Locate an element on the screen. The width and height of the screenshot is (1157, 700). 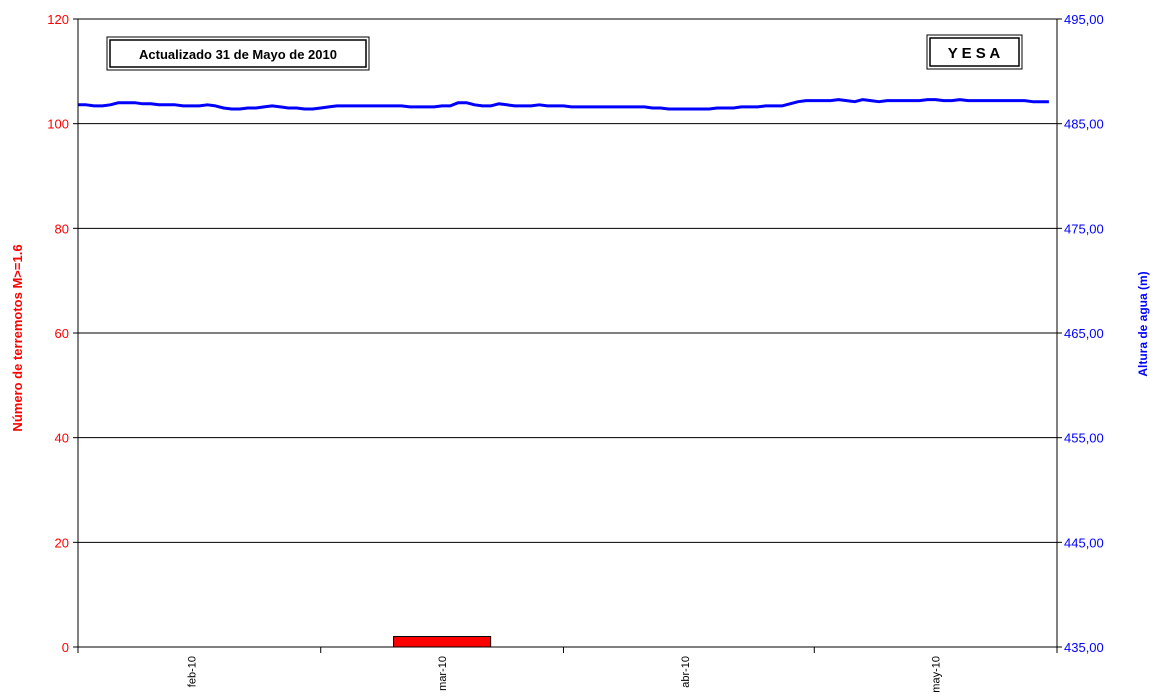
y-left-axis-title: Número de terremotos M>=1.6 is located at coordinates (17, 337).